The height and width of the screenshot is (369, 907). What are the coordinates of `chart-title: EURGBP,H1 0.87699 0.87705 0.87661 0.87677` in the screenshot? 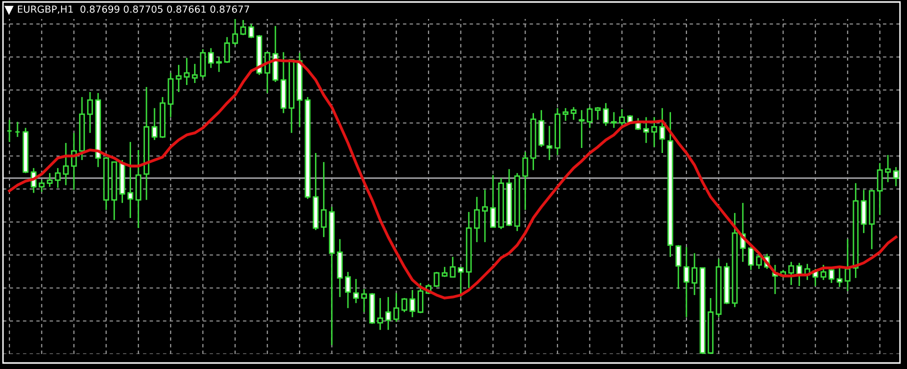 It's located at (134, 9).